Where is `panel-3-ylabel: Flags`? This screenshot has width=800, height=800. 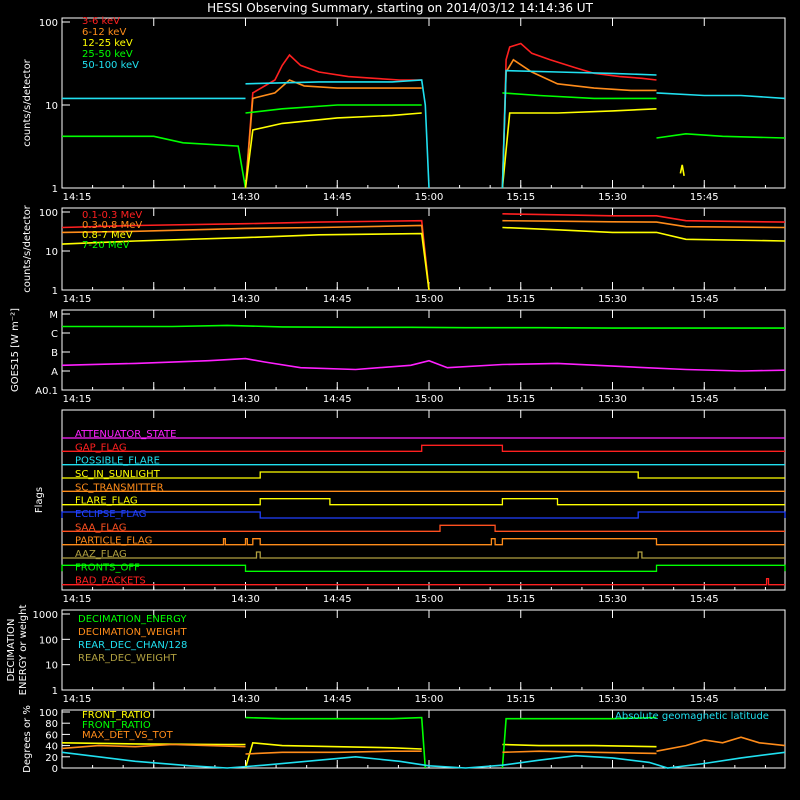 panel-3-ylabel: Flags is located at coordinates (39, 500).